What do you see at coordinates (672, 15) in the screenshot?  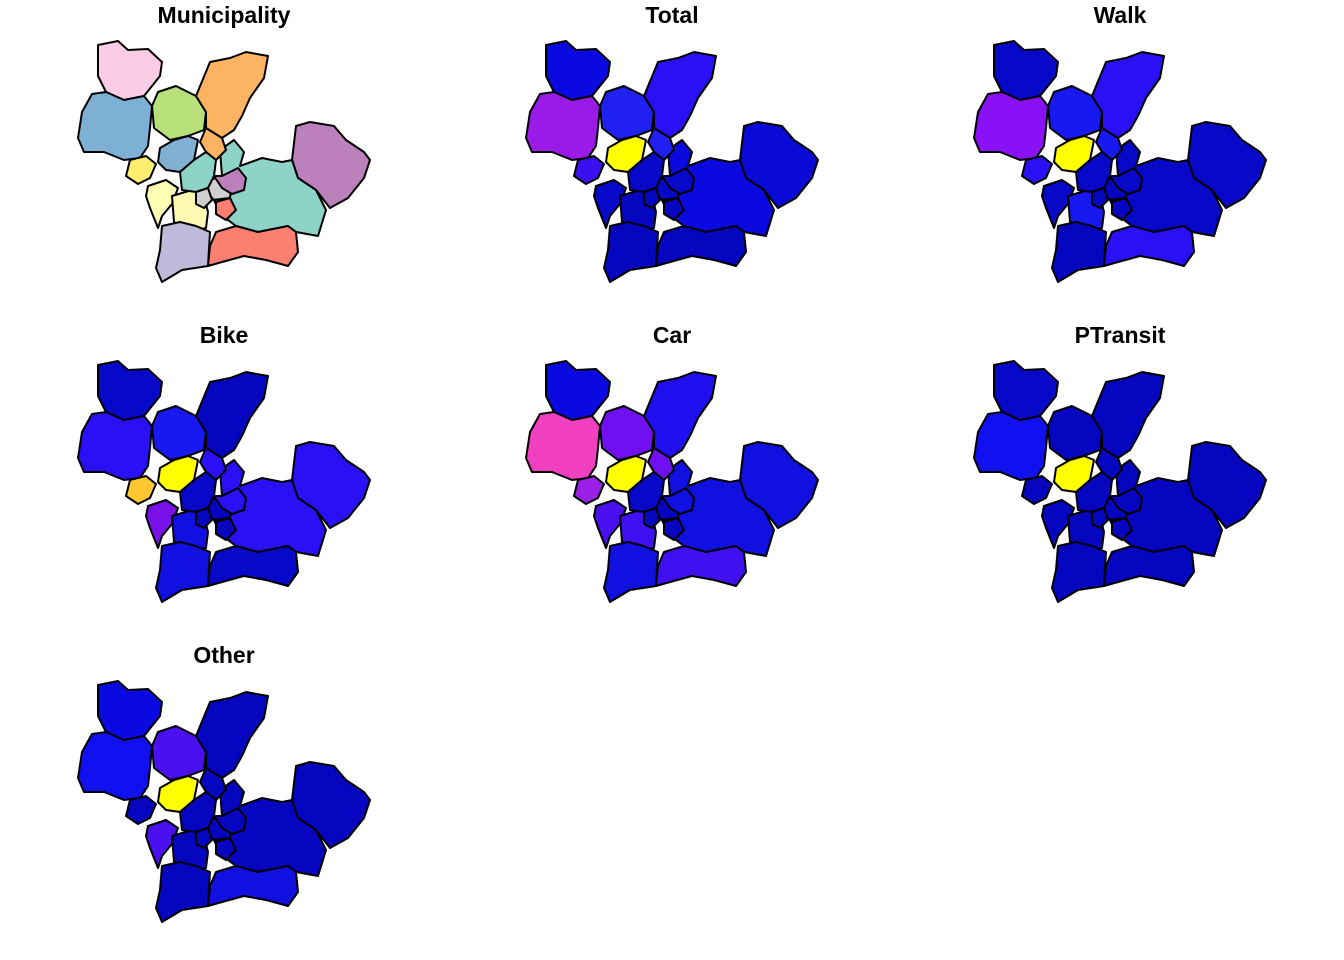 I see `panel-title: Total` at bounding box center [672, 15].